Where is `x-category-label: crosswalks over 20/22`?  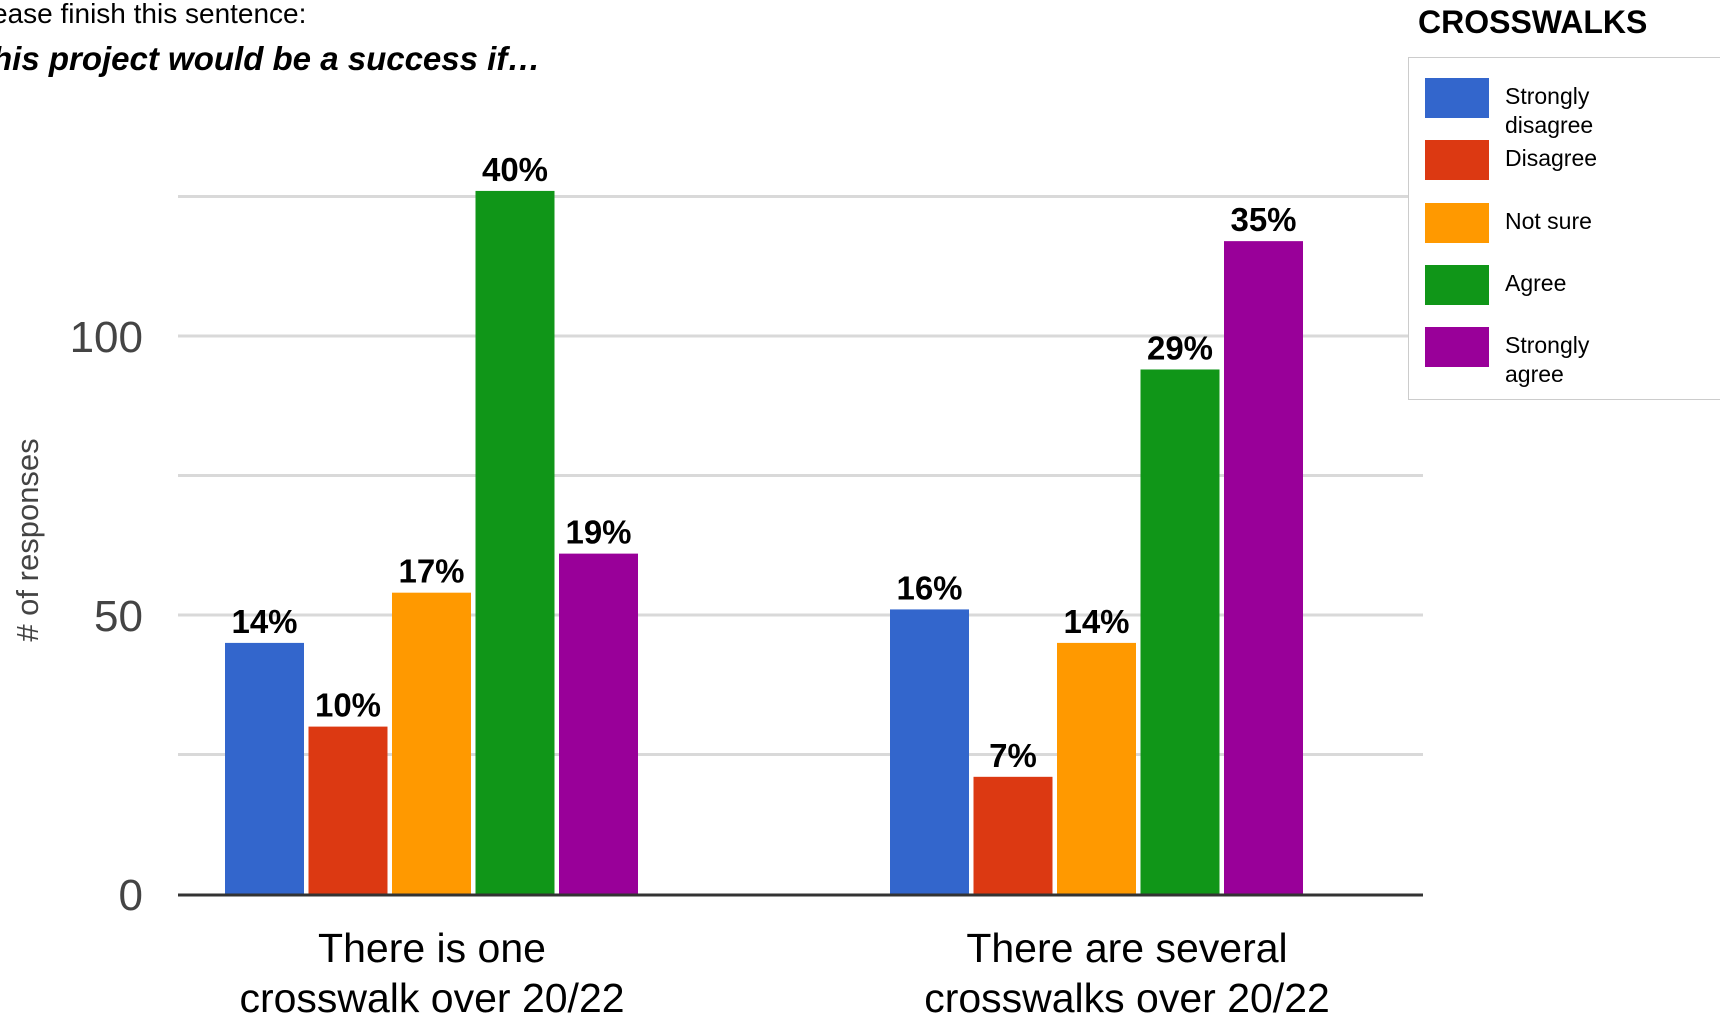 x-category-label: crosswalks over 20/22 is located at coordinates (1127, 998).